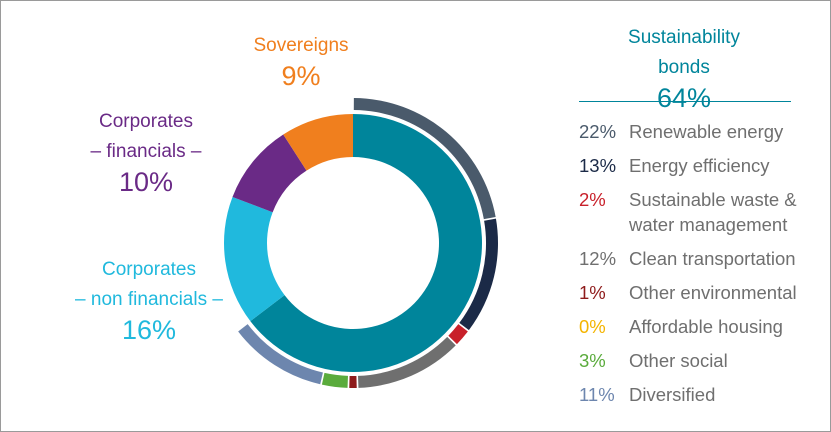 The image size is (831, 432). I want to click on legend-item: 13% Energy efficiency, so click(699, 165).